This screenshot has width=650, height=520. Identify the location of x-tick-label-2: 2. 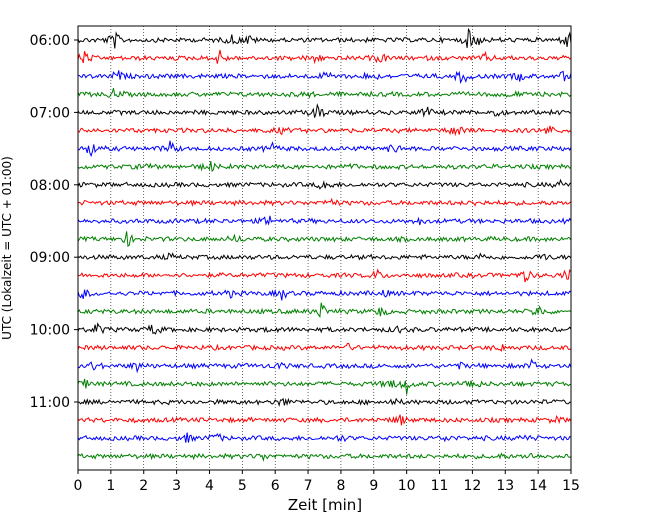
(143, 486).